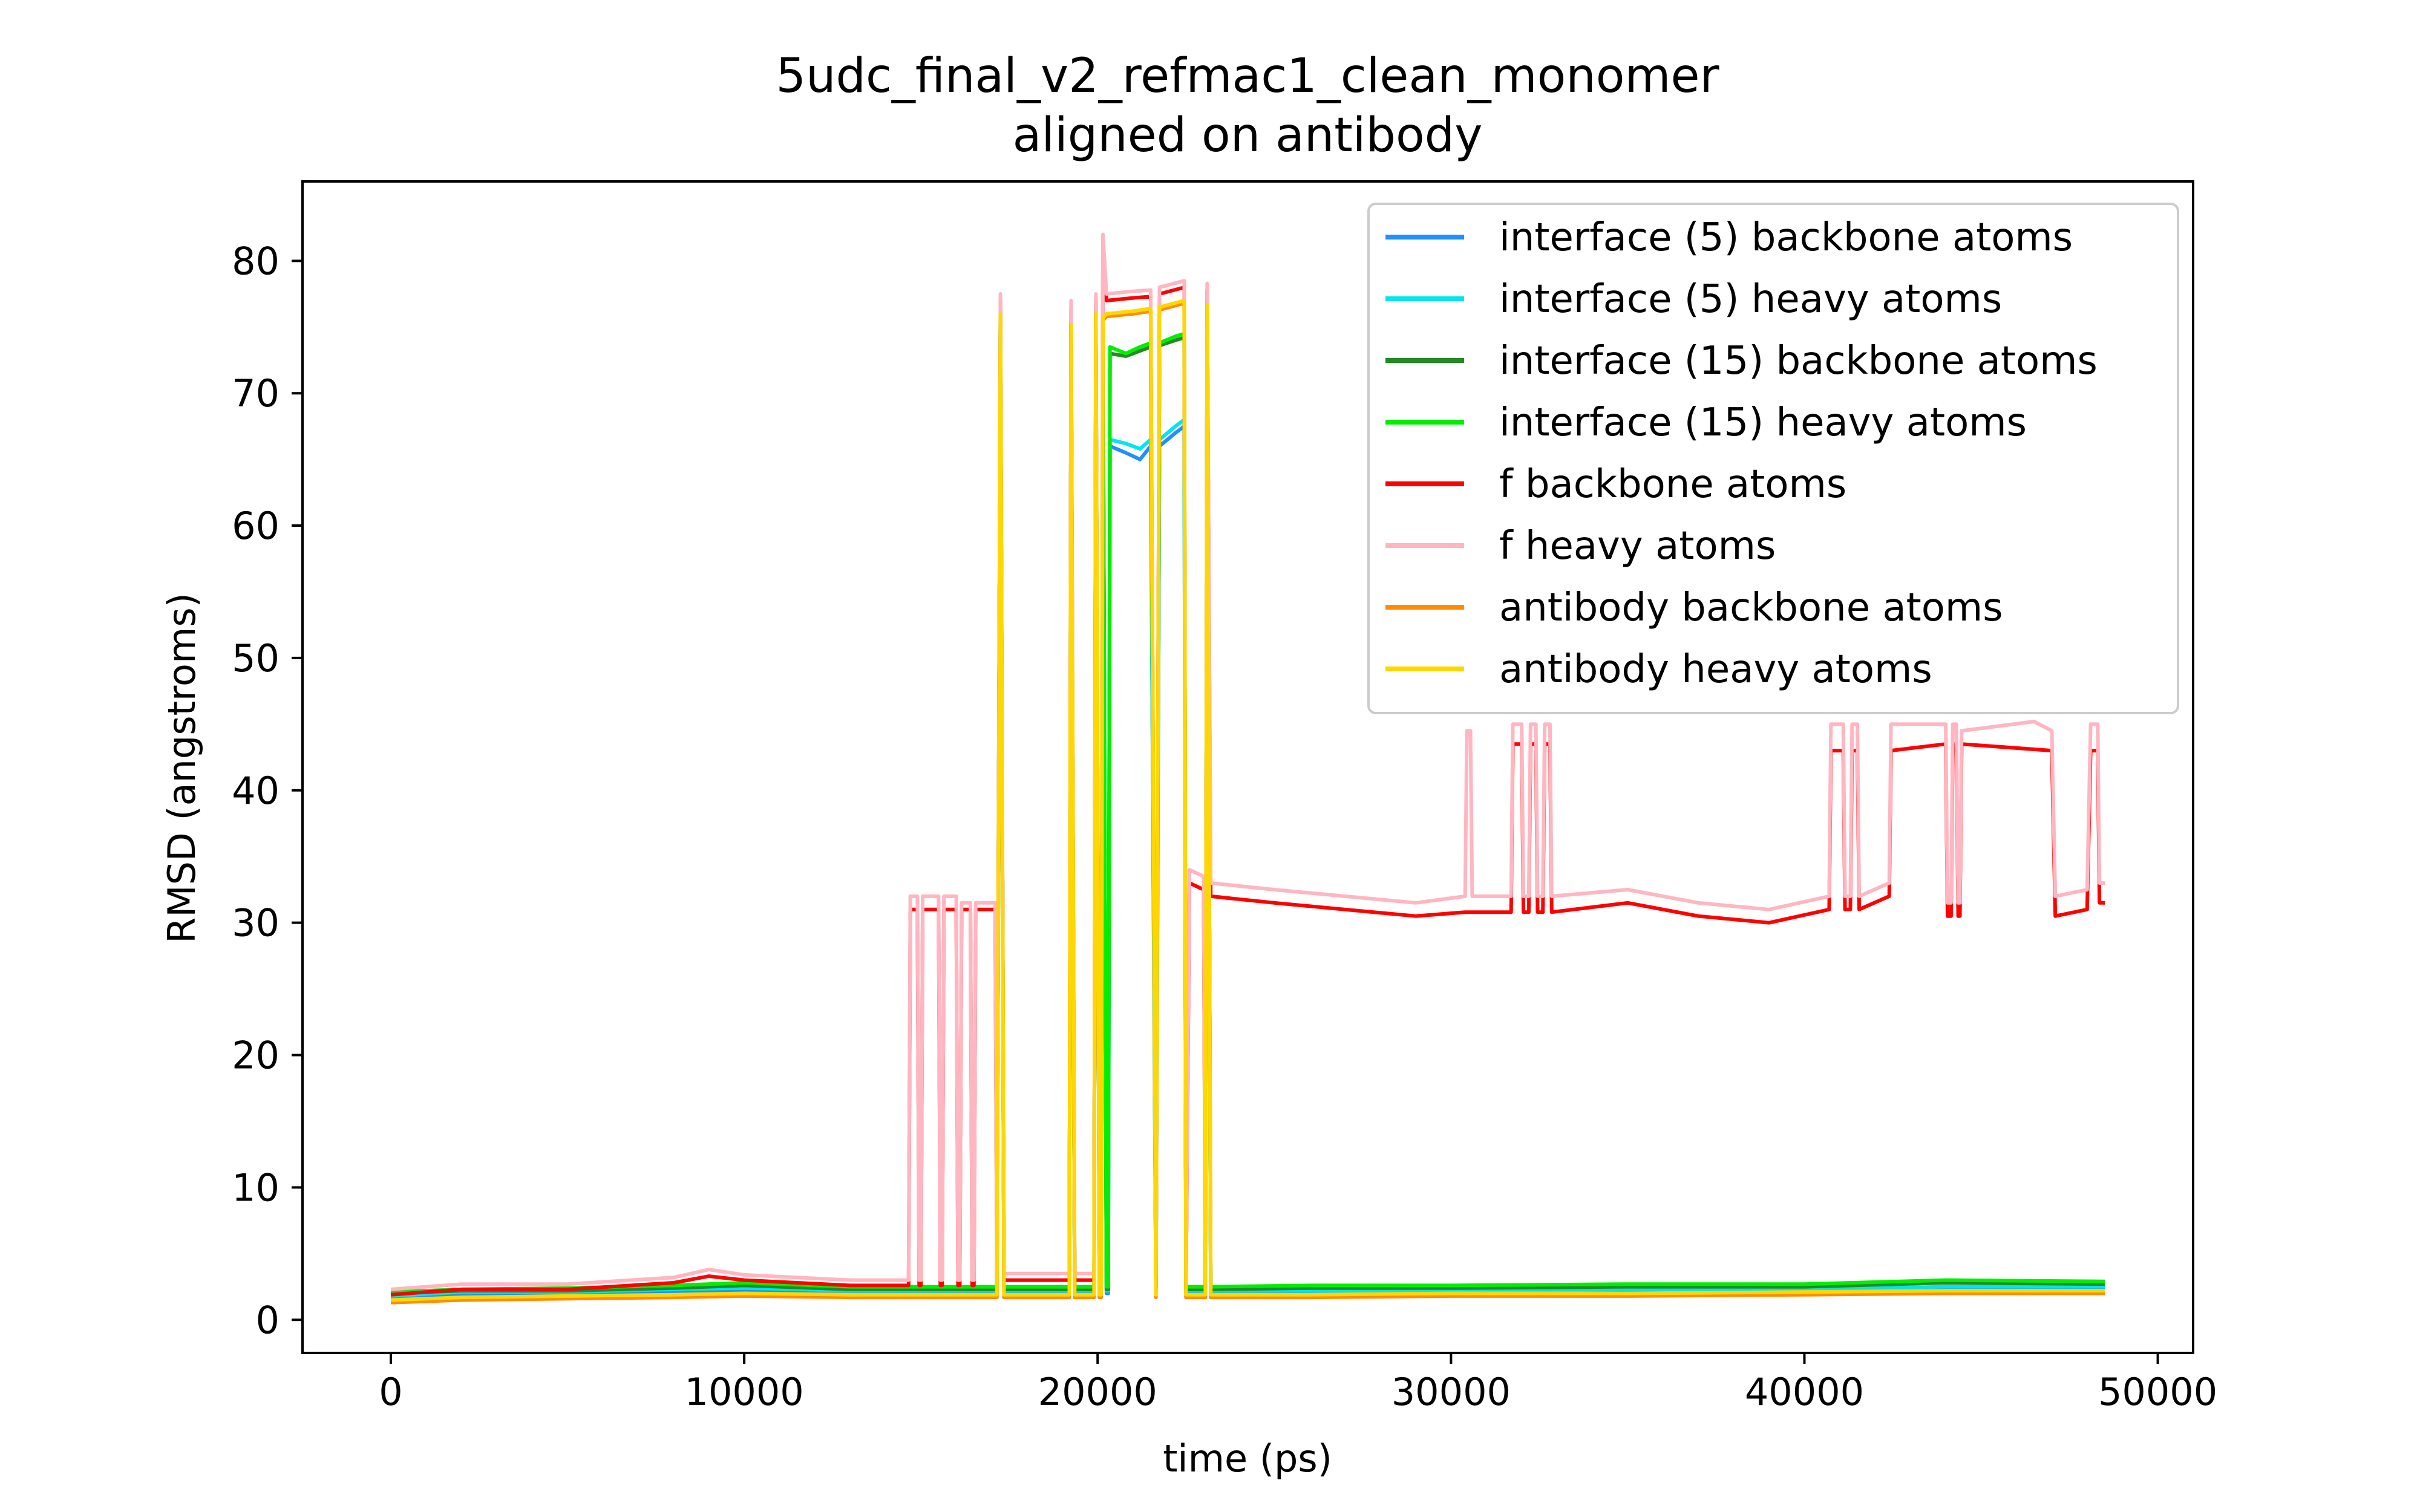 The width and height of the screenshot is (2420, 1512). What do you see at coordinates (1672, 484) in the screenshot?
I see `legend-label: f backbone atoms` at bounding box center [1672, 484].